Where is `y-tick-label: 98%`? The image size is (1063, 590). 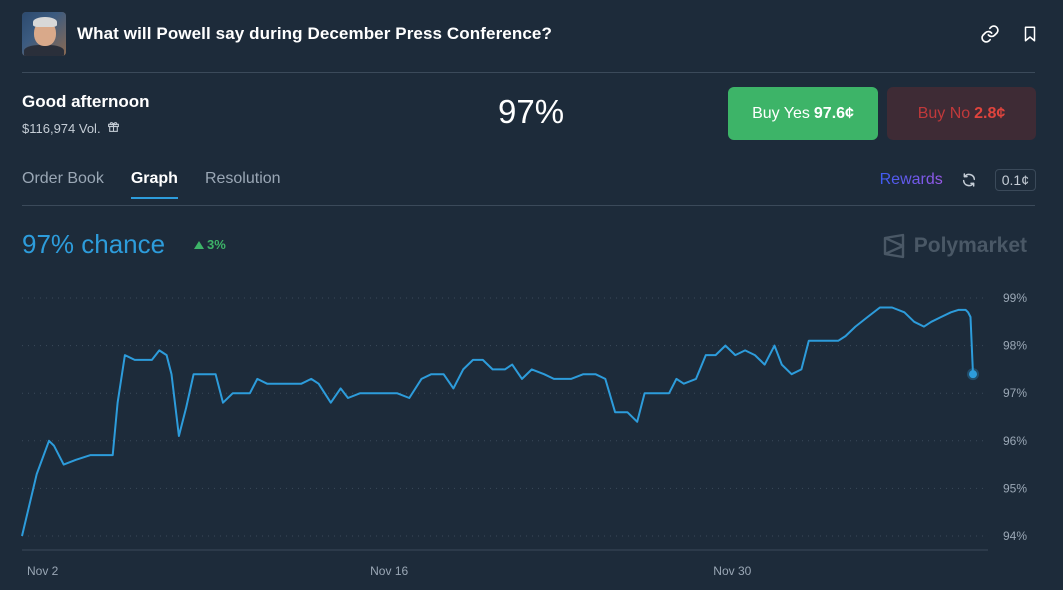 y-tick-label: 98% is located at coordinates (1015, 346).